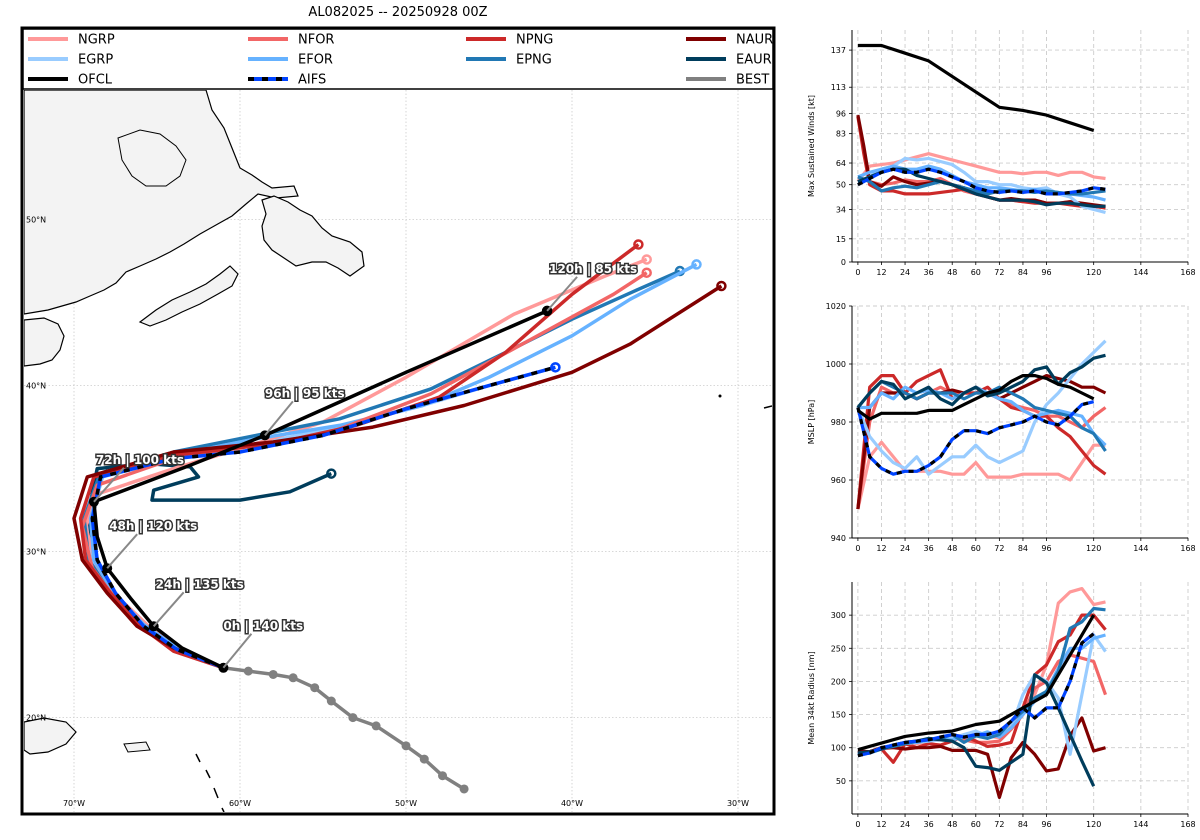 This screenshot has height=840, width=1200. Describe the element at coordinates (811, 146) in the screenshot. I see `y-axis-label: Max Sustained Winds [kt]` at that location.